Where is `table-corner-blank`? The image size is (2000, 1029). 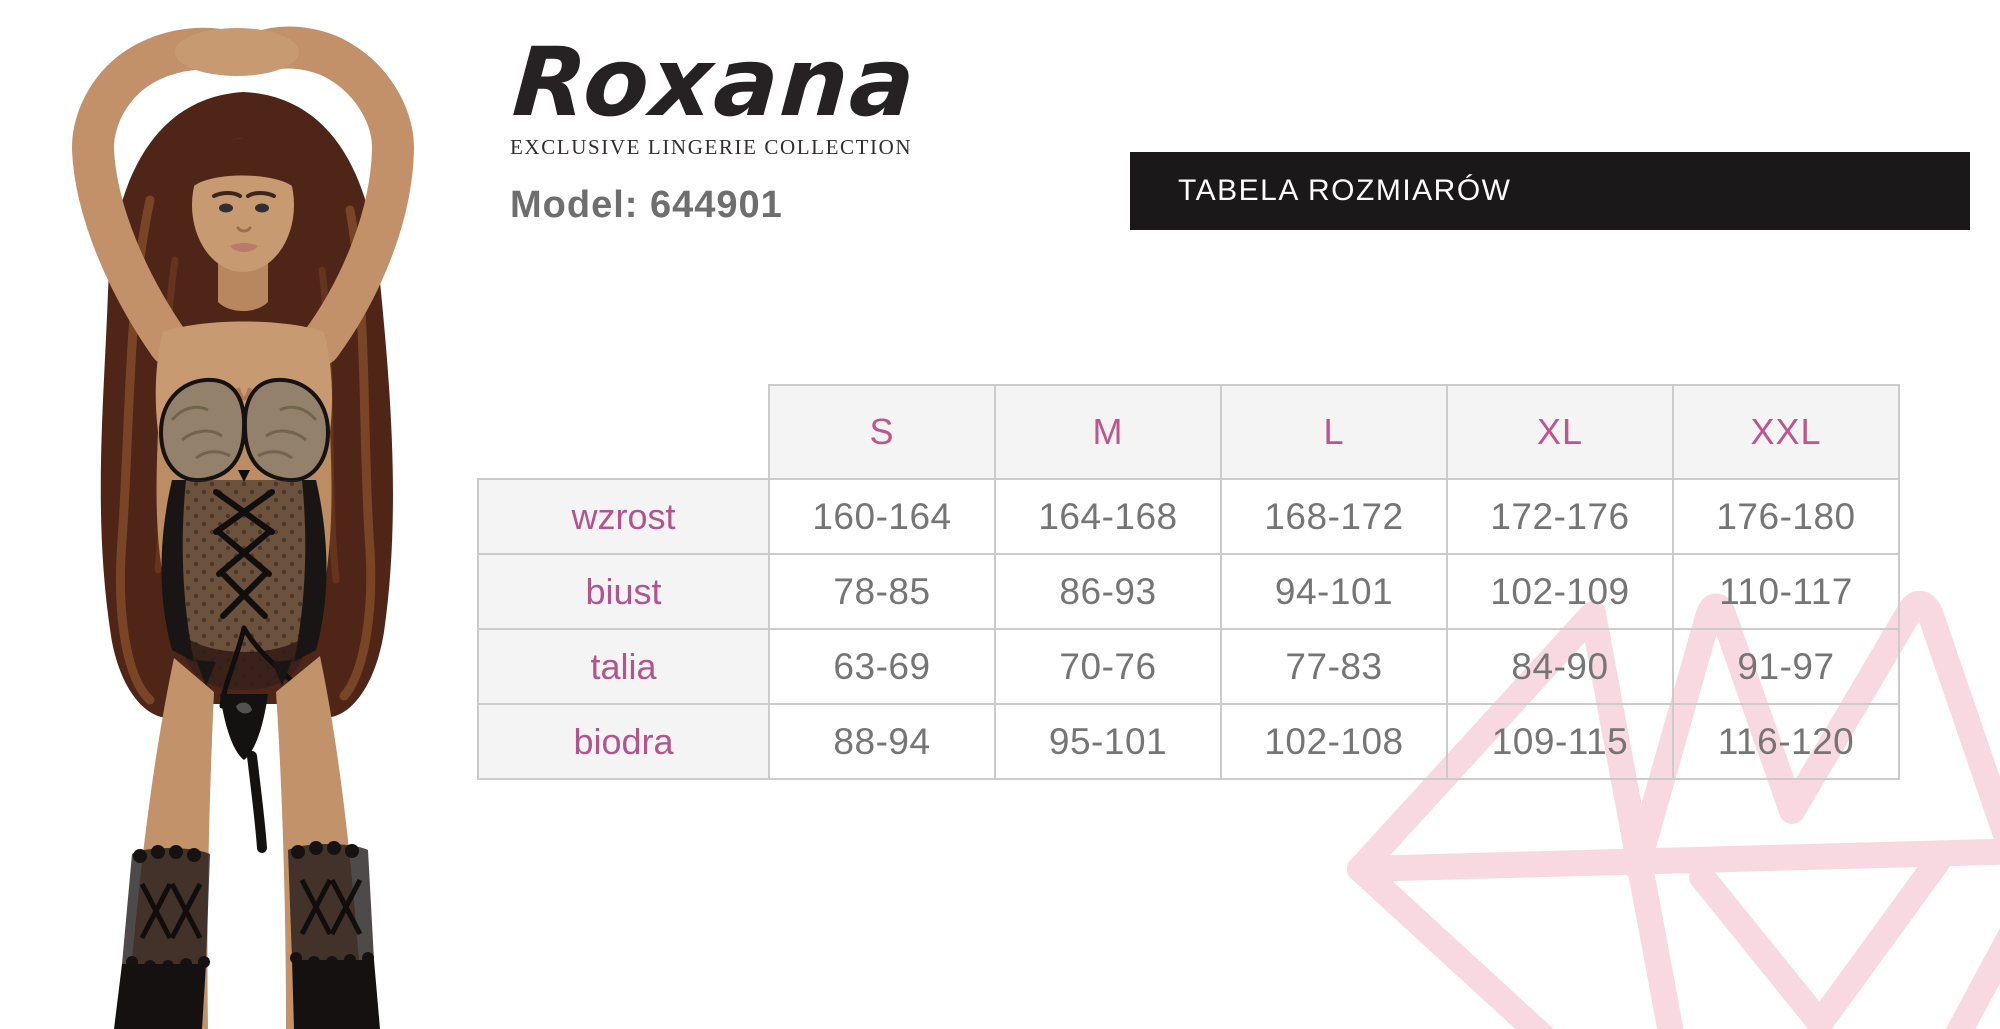 table-corner-blank is located at coordinates (623, 432).